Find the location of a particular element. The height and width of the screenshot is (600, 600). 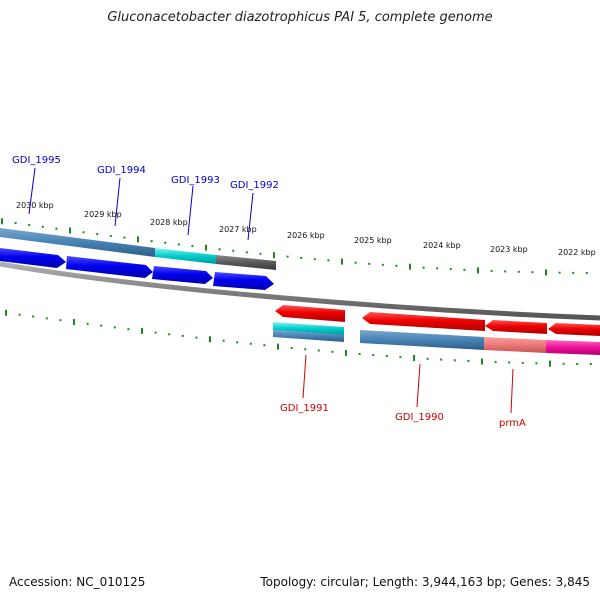

gene-label-gdi-1990: GDI_1990 is located at coordinates (419, 417).